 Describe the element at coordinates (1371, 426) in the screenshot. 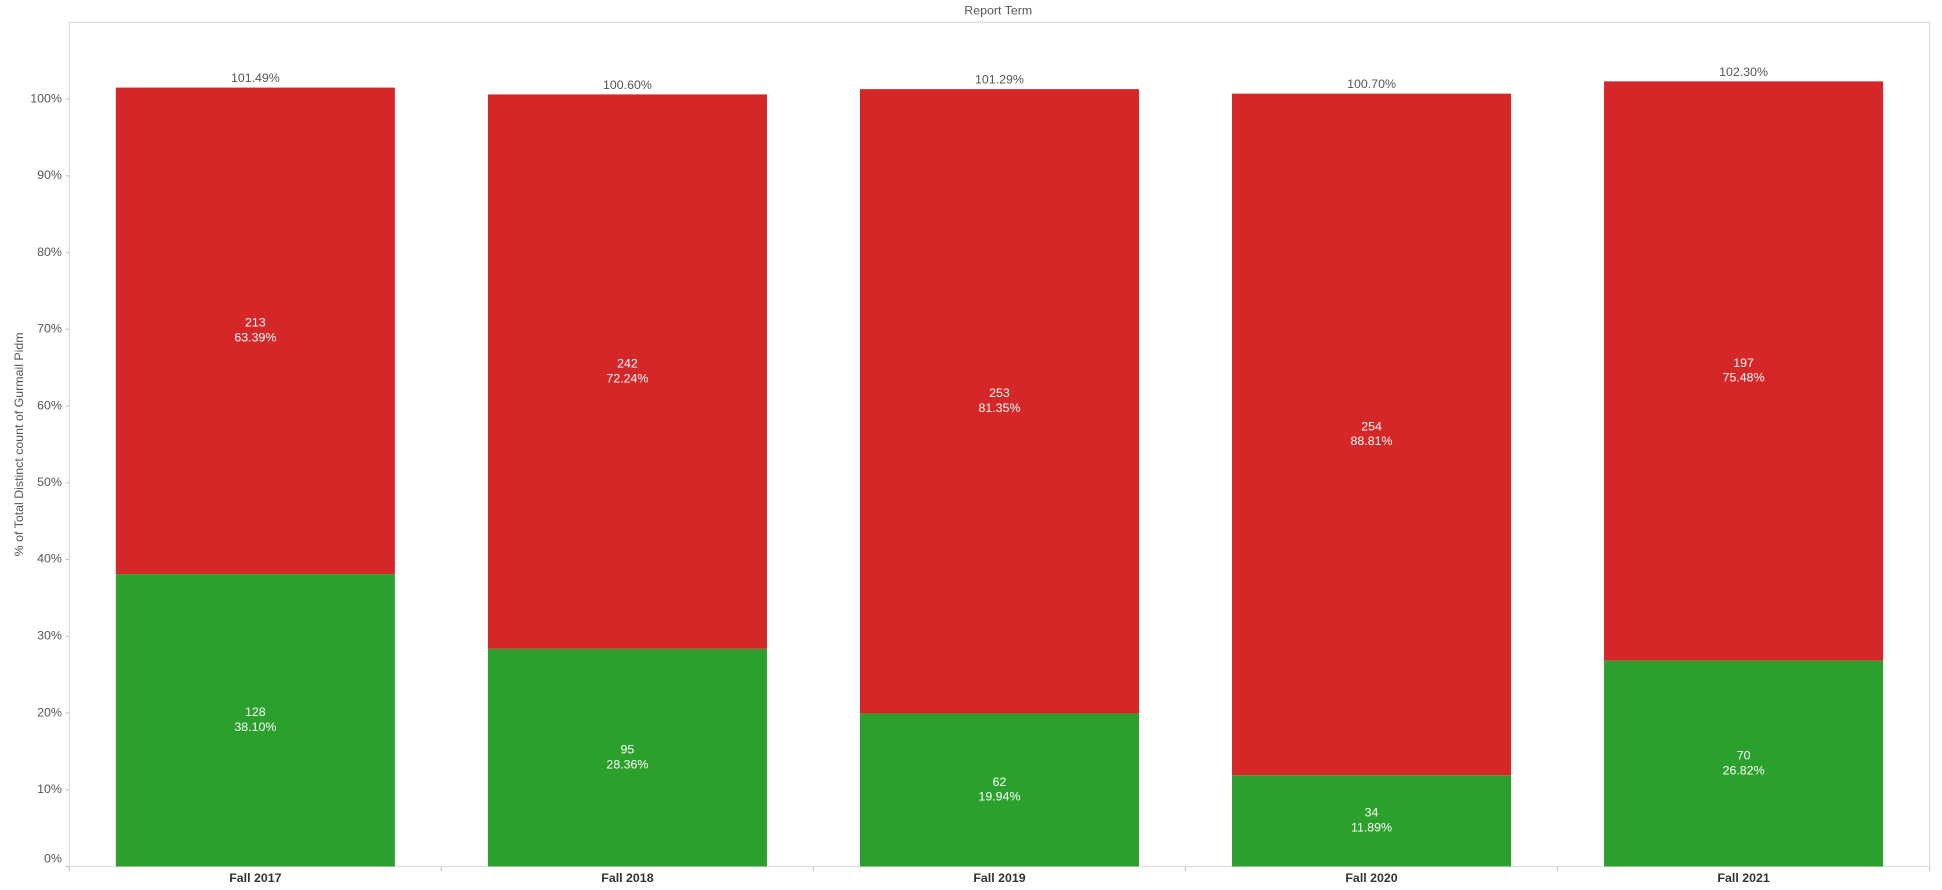

I see `segment-count: 254` at that location.